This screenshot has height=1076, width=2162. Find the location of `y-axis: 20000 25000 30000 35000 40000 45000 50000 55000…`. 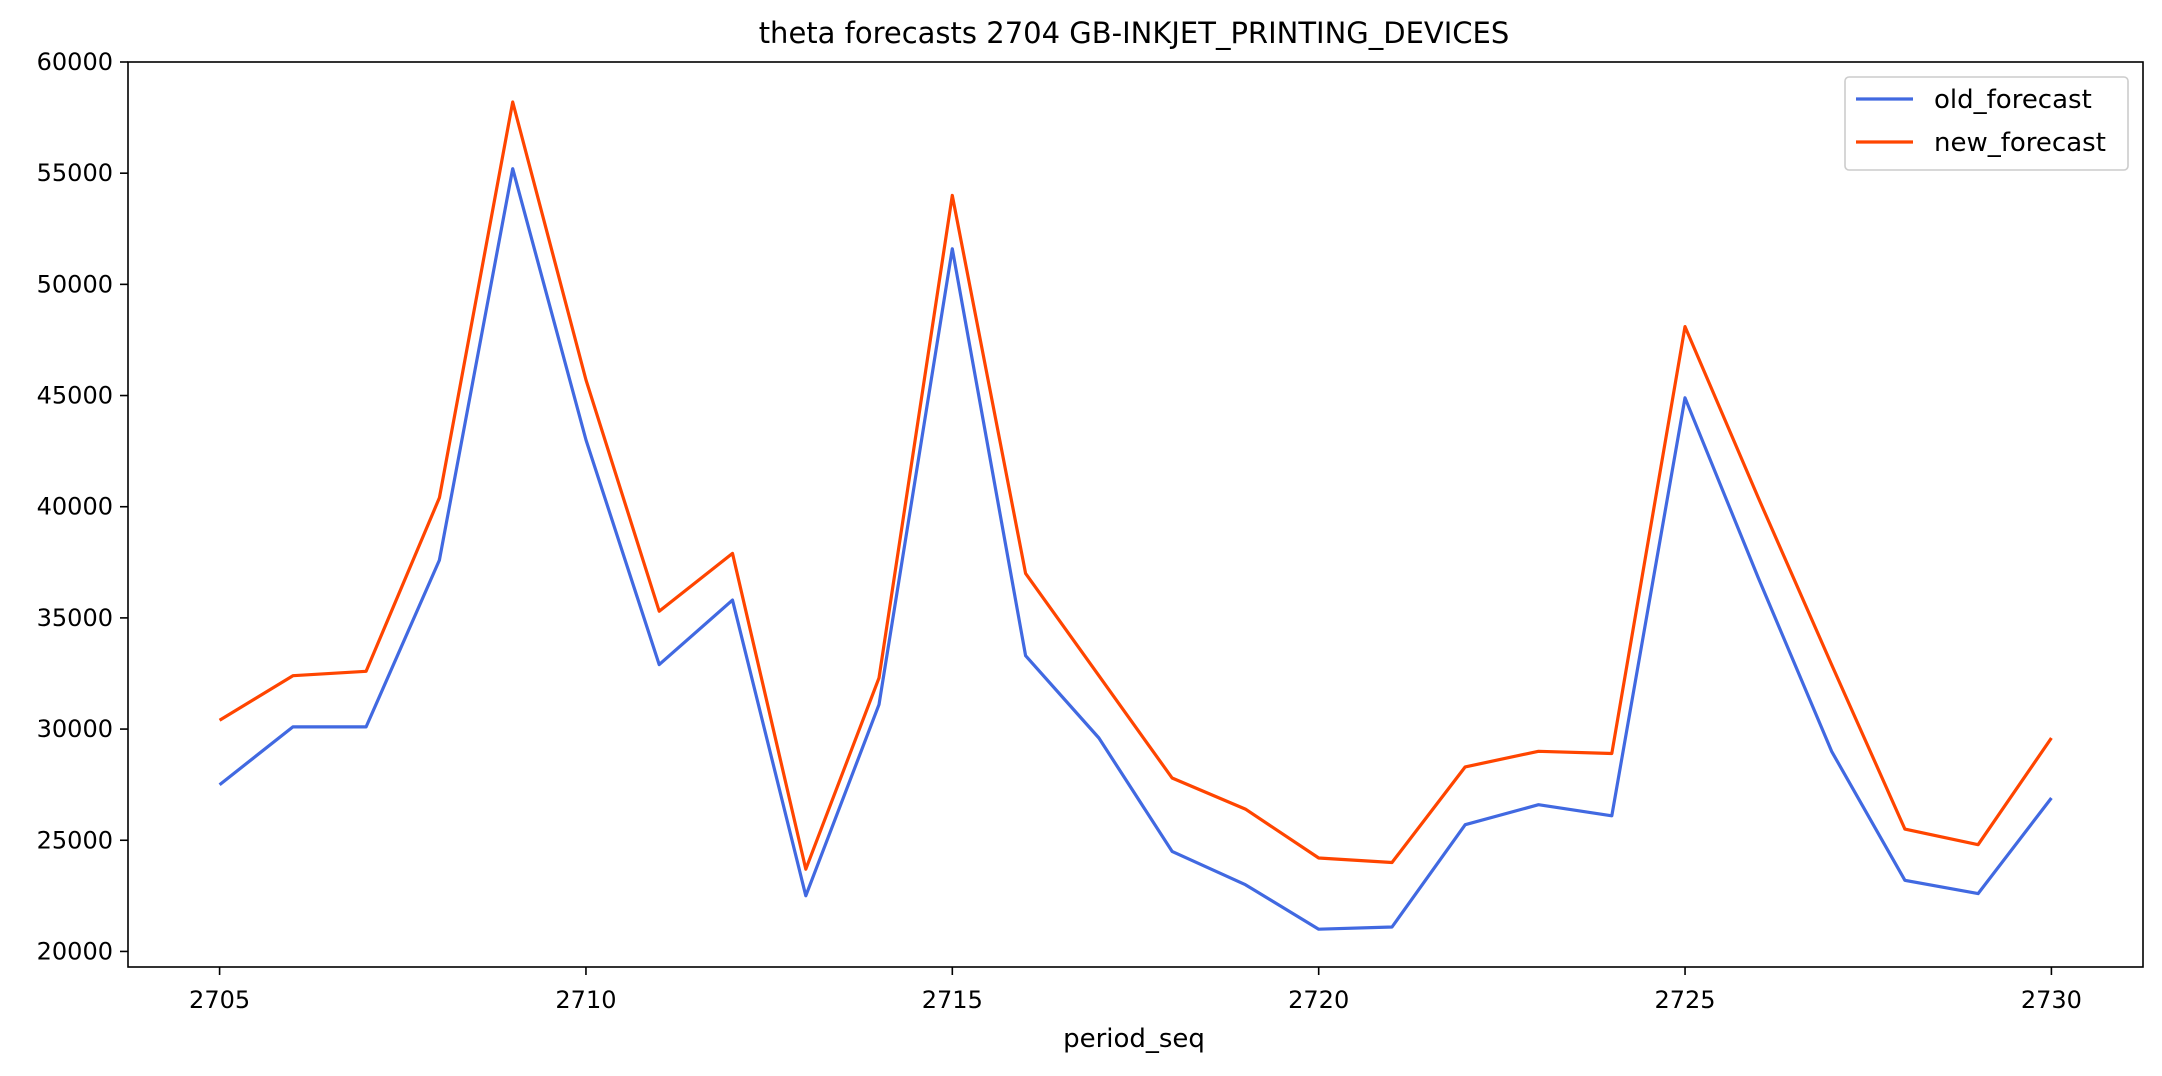

y-axis: 20000 25000 30000 35000 40000 45000 50000 55000… is located at coordinates (82, 506).